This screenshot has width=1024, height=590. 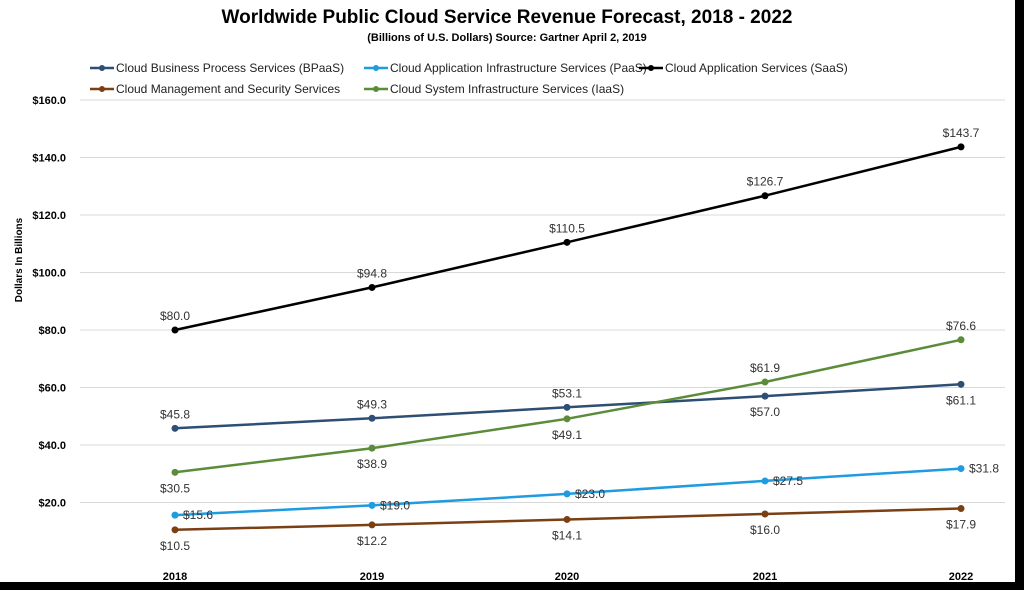 What do you see at coordinates (788, 481) in the screenshot?
I see `data-label: $27.5` at bounding box center [788, 481].